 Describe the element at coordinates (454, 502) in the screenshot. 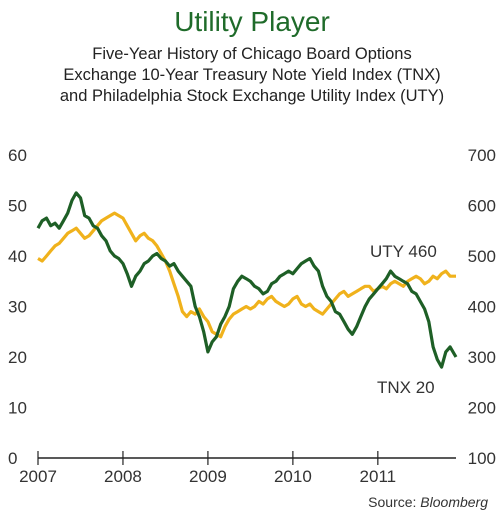

I see `source-name: Bloomberg` at that location.